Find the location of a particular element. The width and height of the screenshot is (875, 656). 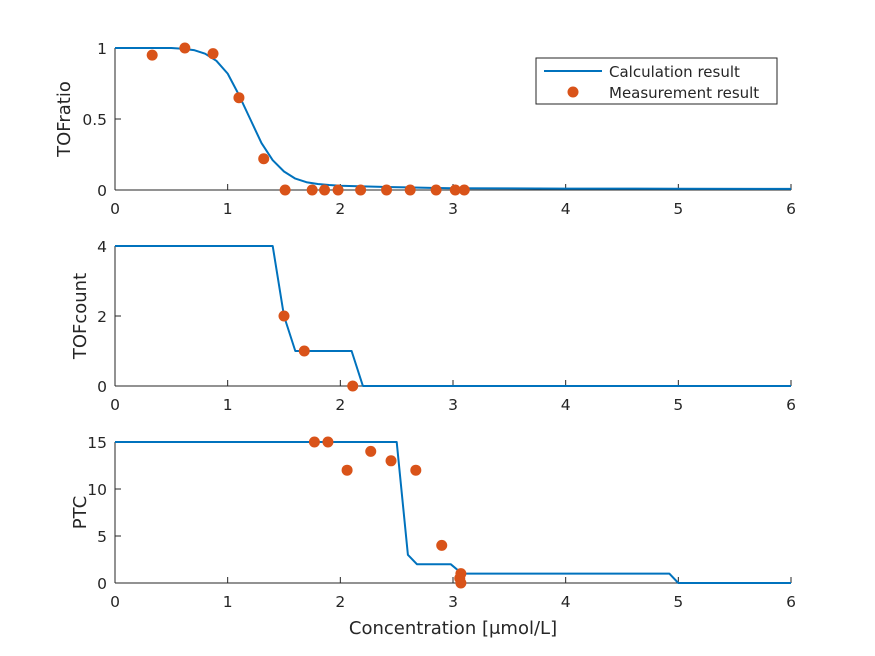

y-tick-label: 0.5 is located at coordinates (94, 120).